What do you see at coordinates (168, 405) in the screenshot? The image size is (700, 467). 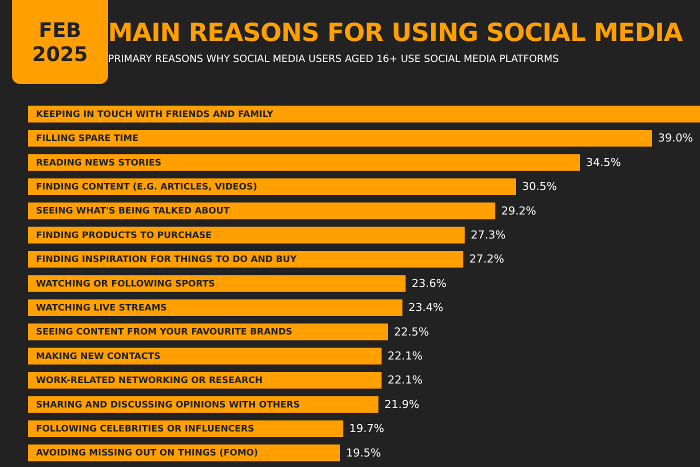 I see `y-tick-label: SHARING AND DISCUSSING OPINIONS WITH OTHERS` at bounding box center [168, 405].